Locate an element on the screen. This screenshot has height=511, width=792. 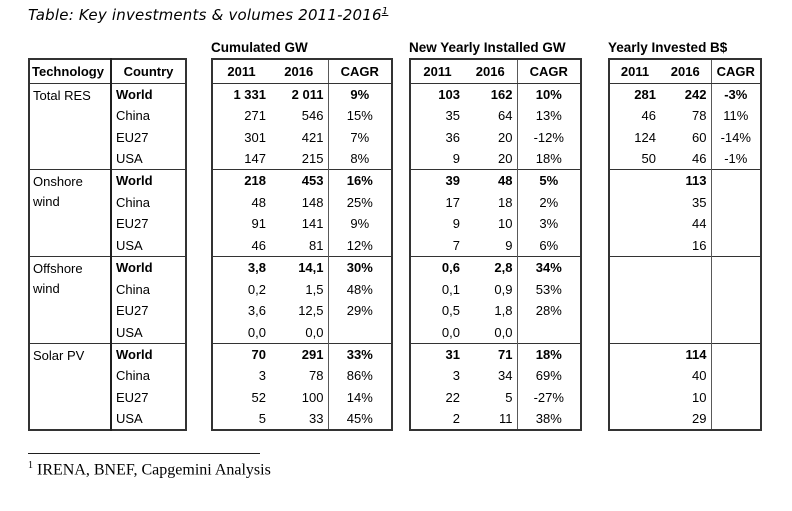
table-row: 147 215 8% is located at coordinates (302, 159).